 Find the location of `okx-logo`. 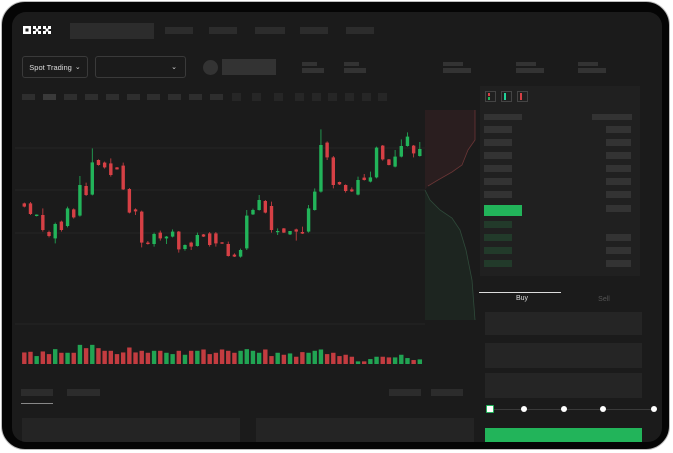

okx-logo is located at coordinates (38, 30).